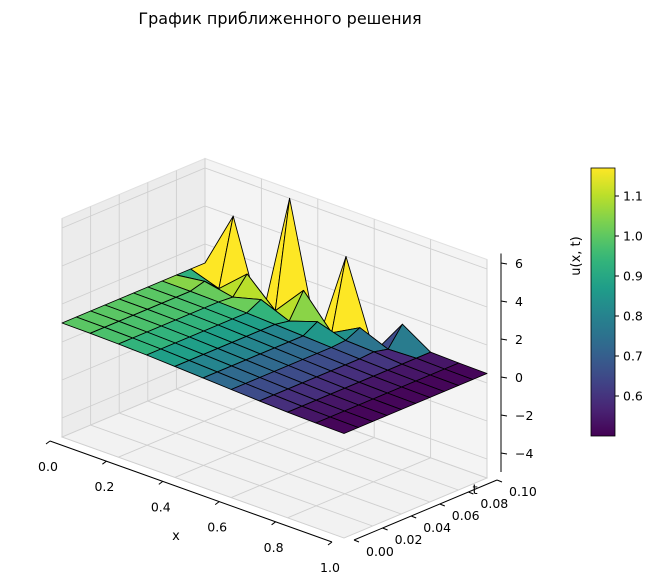  What do you see at coordinates (466, 515) in the screenshot?
I see `t-tick-label: 0.06` at bounding box center [466, 515].